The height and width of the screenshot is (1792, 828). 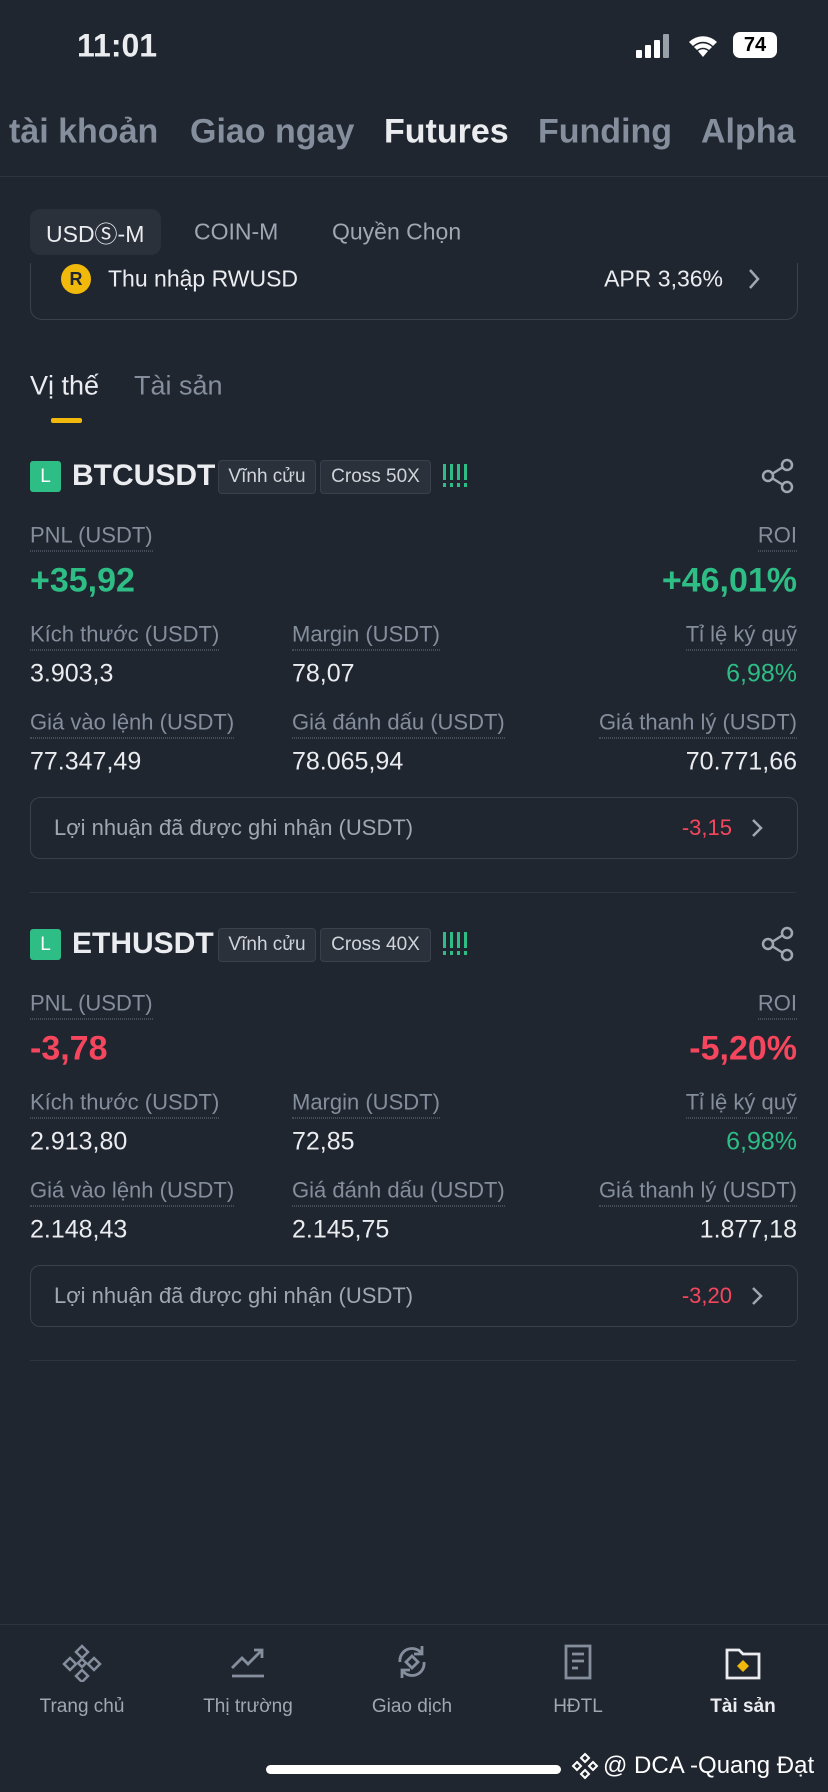 What do you see at coordinates (748, 1229) in the screenshot?
I see `field-value: 1.877,18` at bounding box center [748, 1229].